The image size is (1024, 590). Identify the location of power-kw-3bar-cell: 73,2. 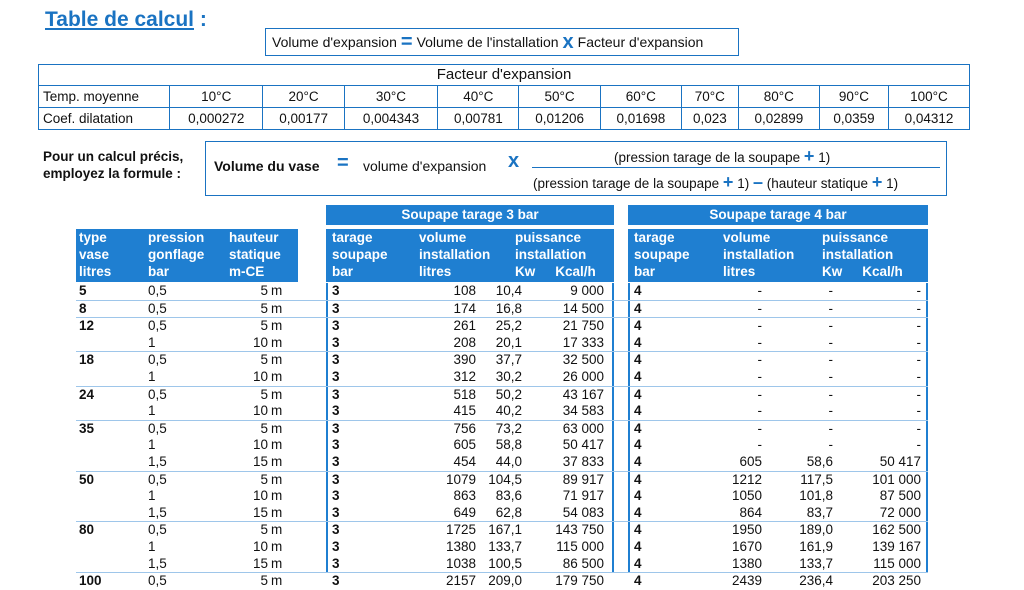
(508, 428).